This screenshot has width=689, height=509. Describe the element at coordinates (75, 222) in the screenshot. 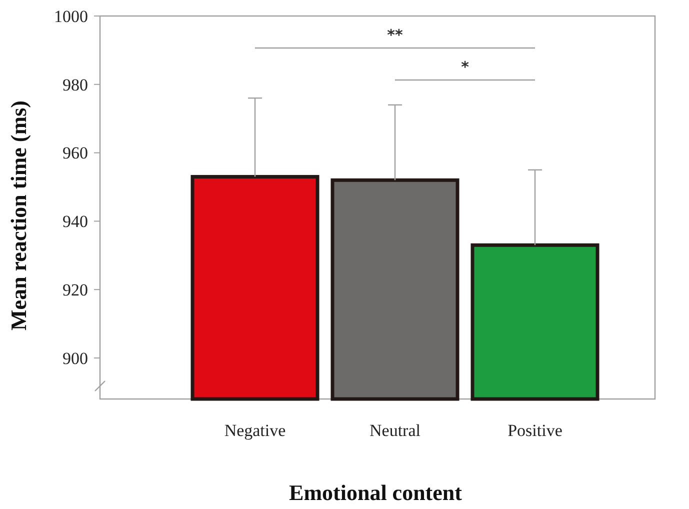

I see `y-tick-label: 940` at that location.